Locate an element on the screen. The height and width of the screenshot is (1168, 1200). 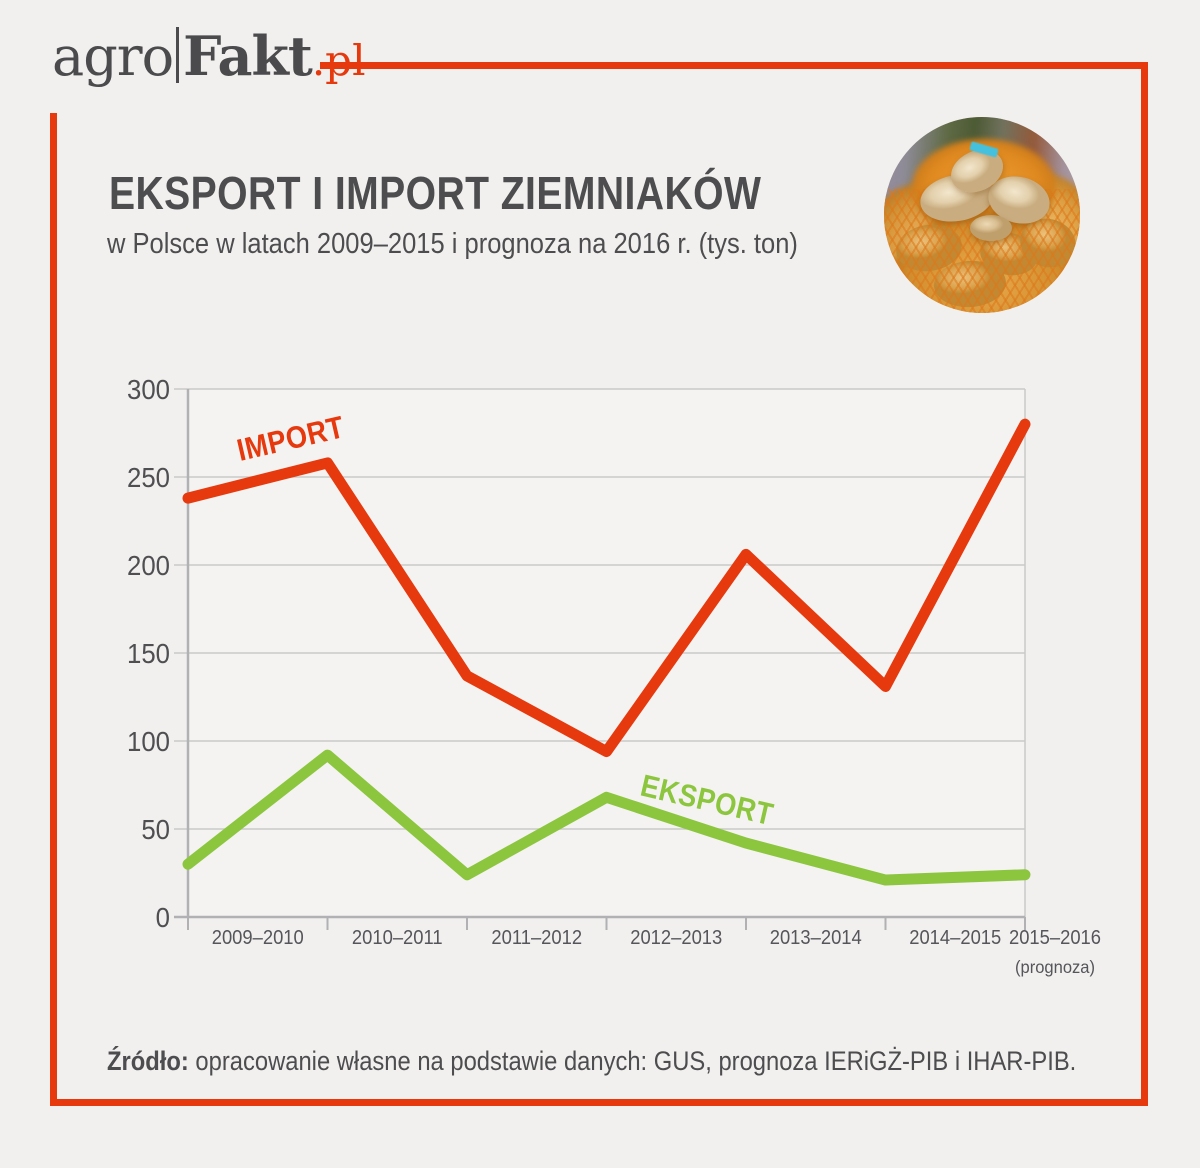
frame-bottom-line is located at coordinates (599, 1102).